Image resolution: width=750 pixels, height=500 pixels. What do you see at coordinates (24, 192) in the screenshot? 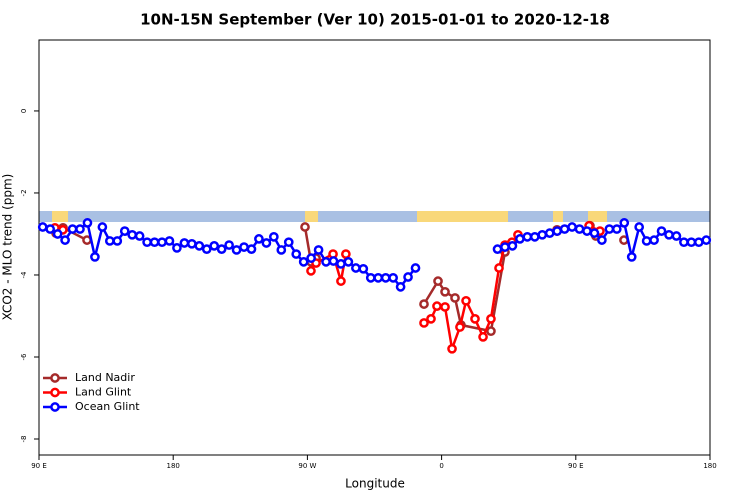
I see `y-tick-label: -2` at bounding box center [24, 192].